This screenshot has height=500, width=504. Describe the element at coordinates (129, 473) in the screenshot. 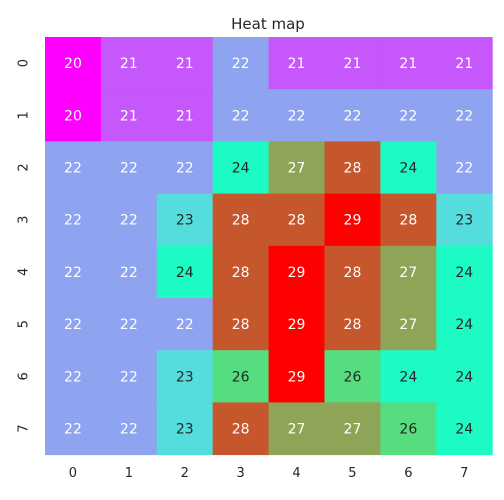

I see `x-tick-label: 1` at that location.